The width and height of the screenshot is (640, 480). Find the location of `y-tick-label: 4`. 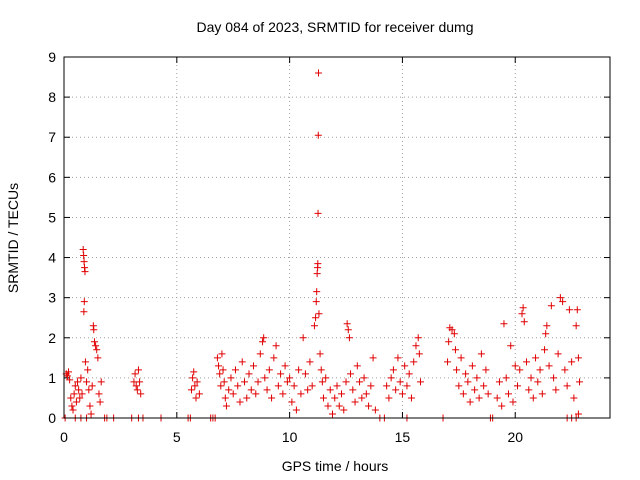

y-tick-label: 4 is located at coordinates (52, 258).